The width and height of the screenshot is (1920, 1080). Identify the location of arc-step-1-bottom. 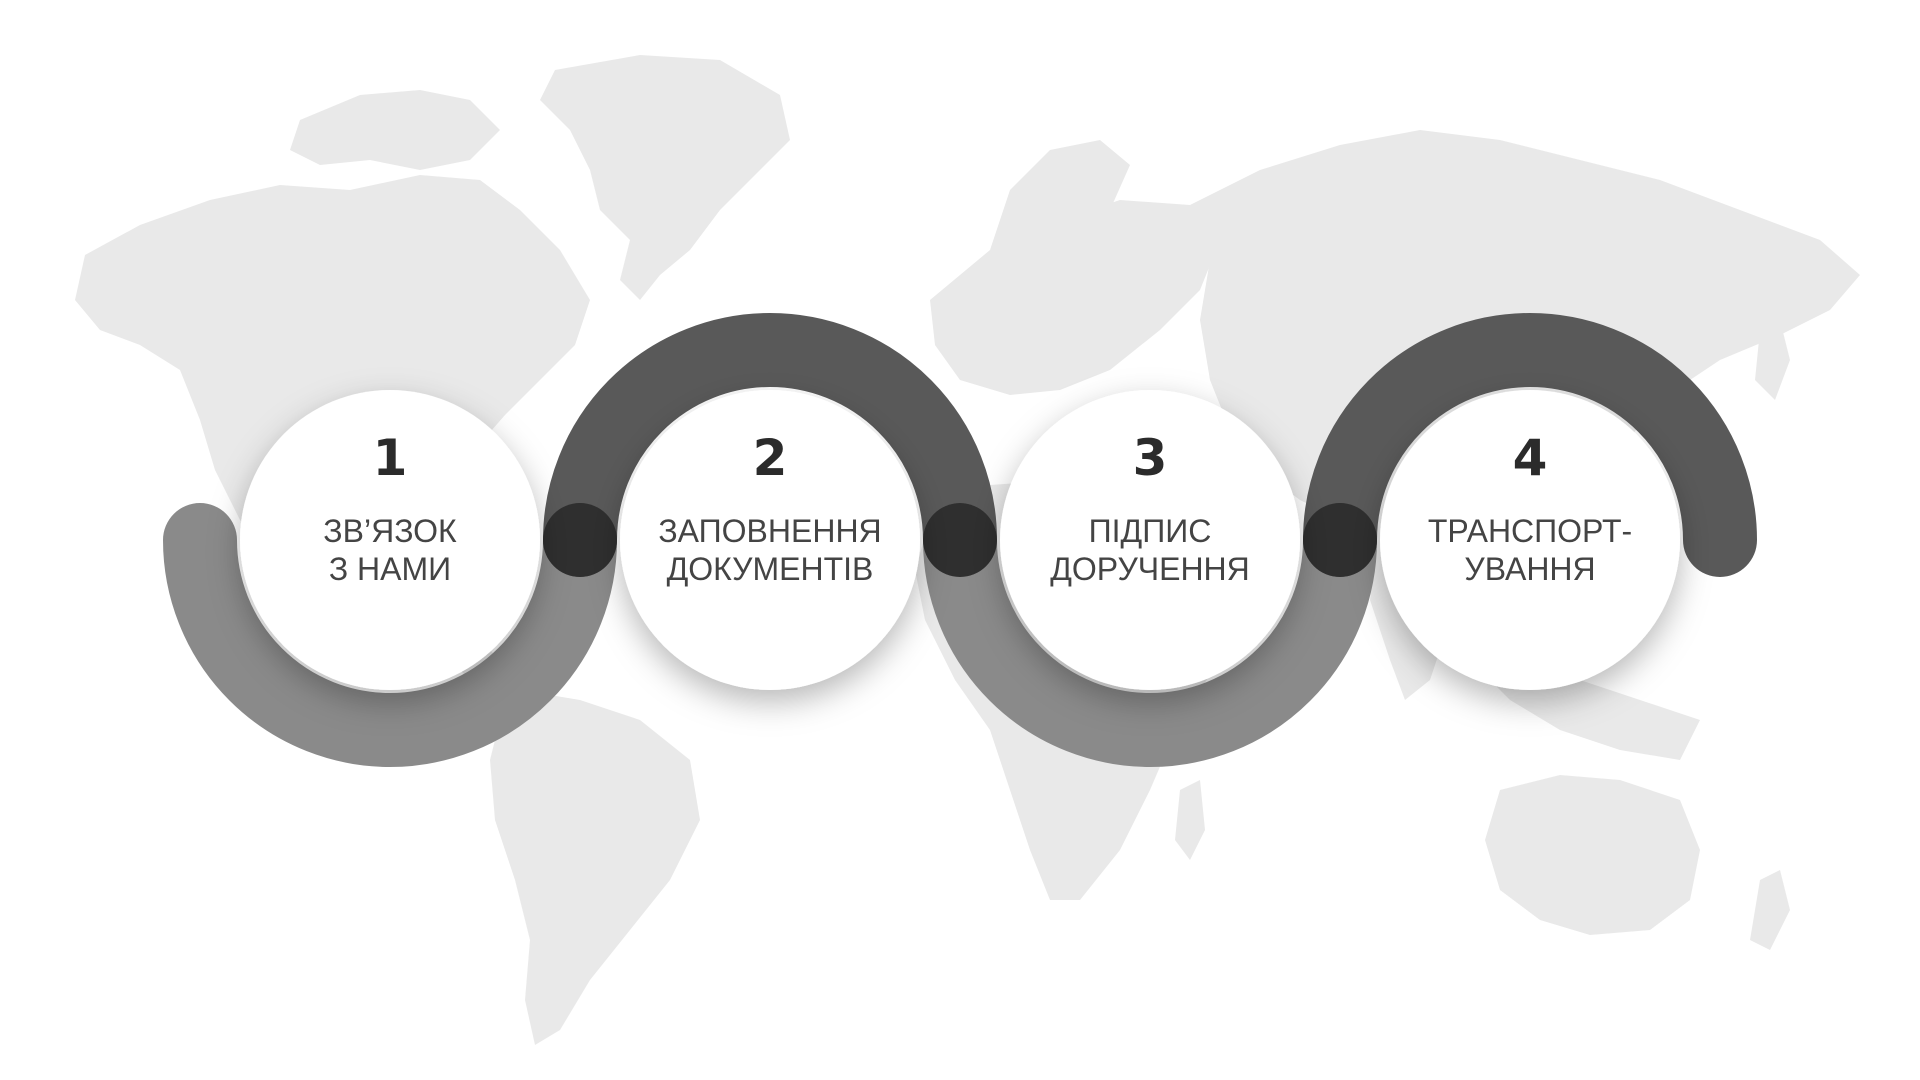
(390, 635).